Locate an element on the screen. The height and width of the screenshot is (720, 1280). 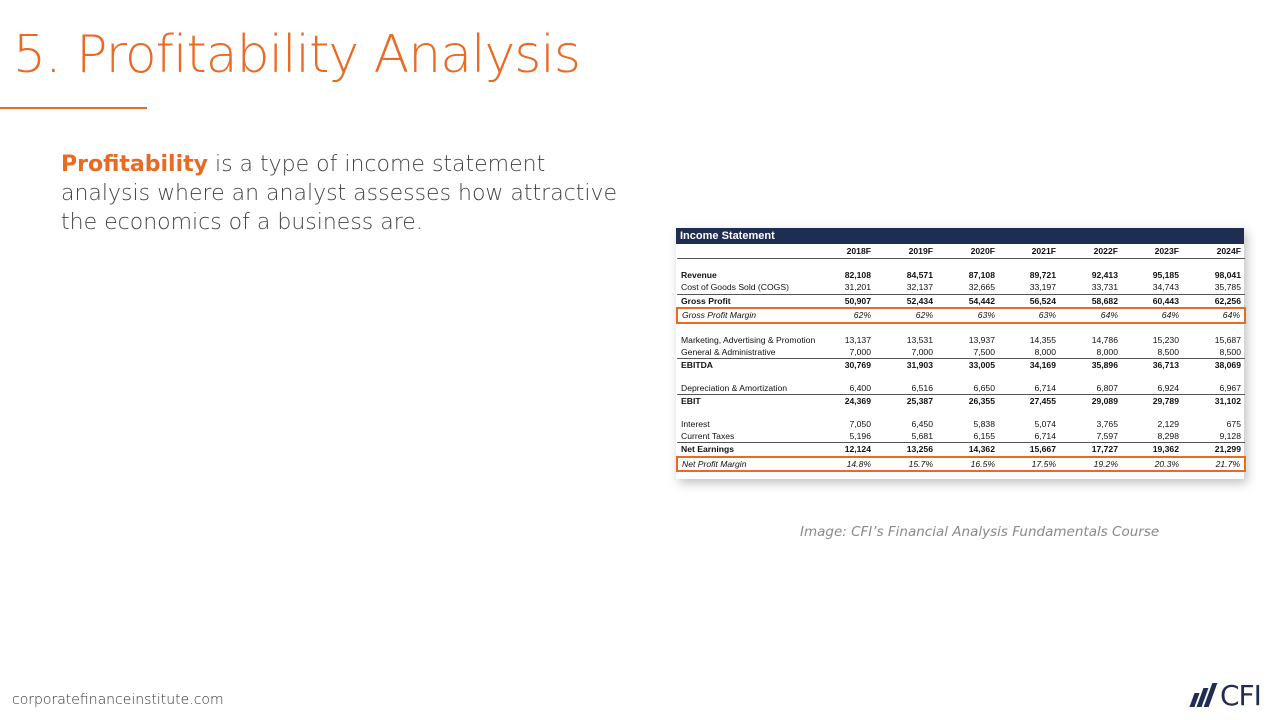
cell: 33,197 is located at coordinates (1042, 287).